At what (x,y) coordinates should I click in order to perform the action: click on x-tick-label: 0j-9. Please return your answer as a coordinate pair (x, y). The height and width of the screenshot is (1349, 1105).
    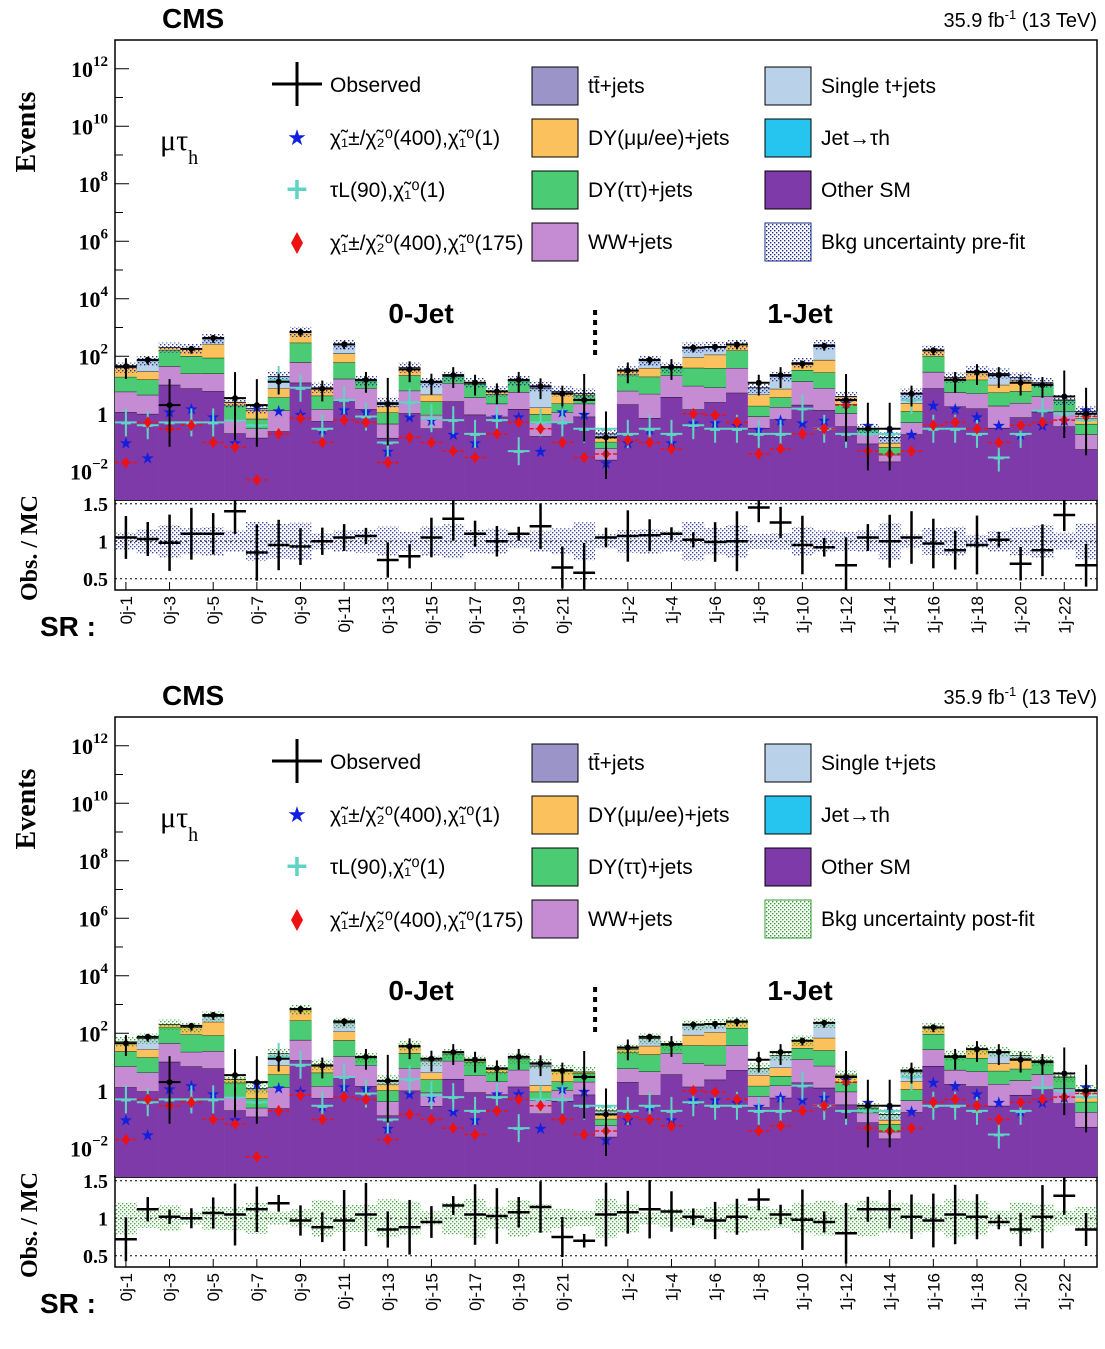
    Looking at the image, I should click on (300, 1287).